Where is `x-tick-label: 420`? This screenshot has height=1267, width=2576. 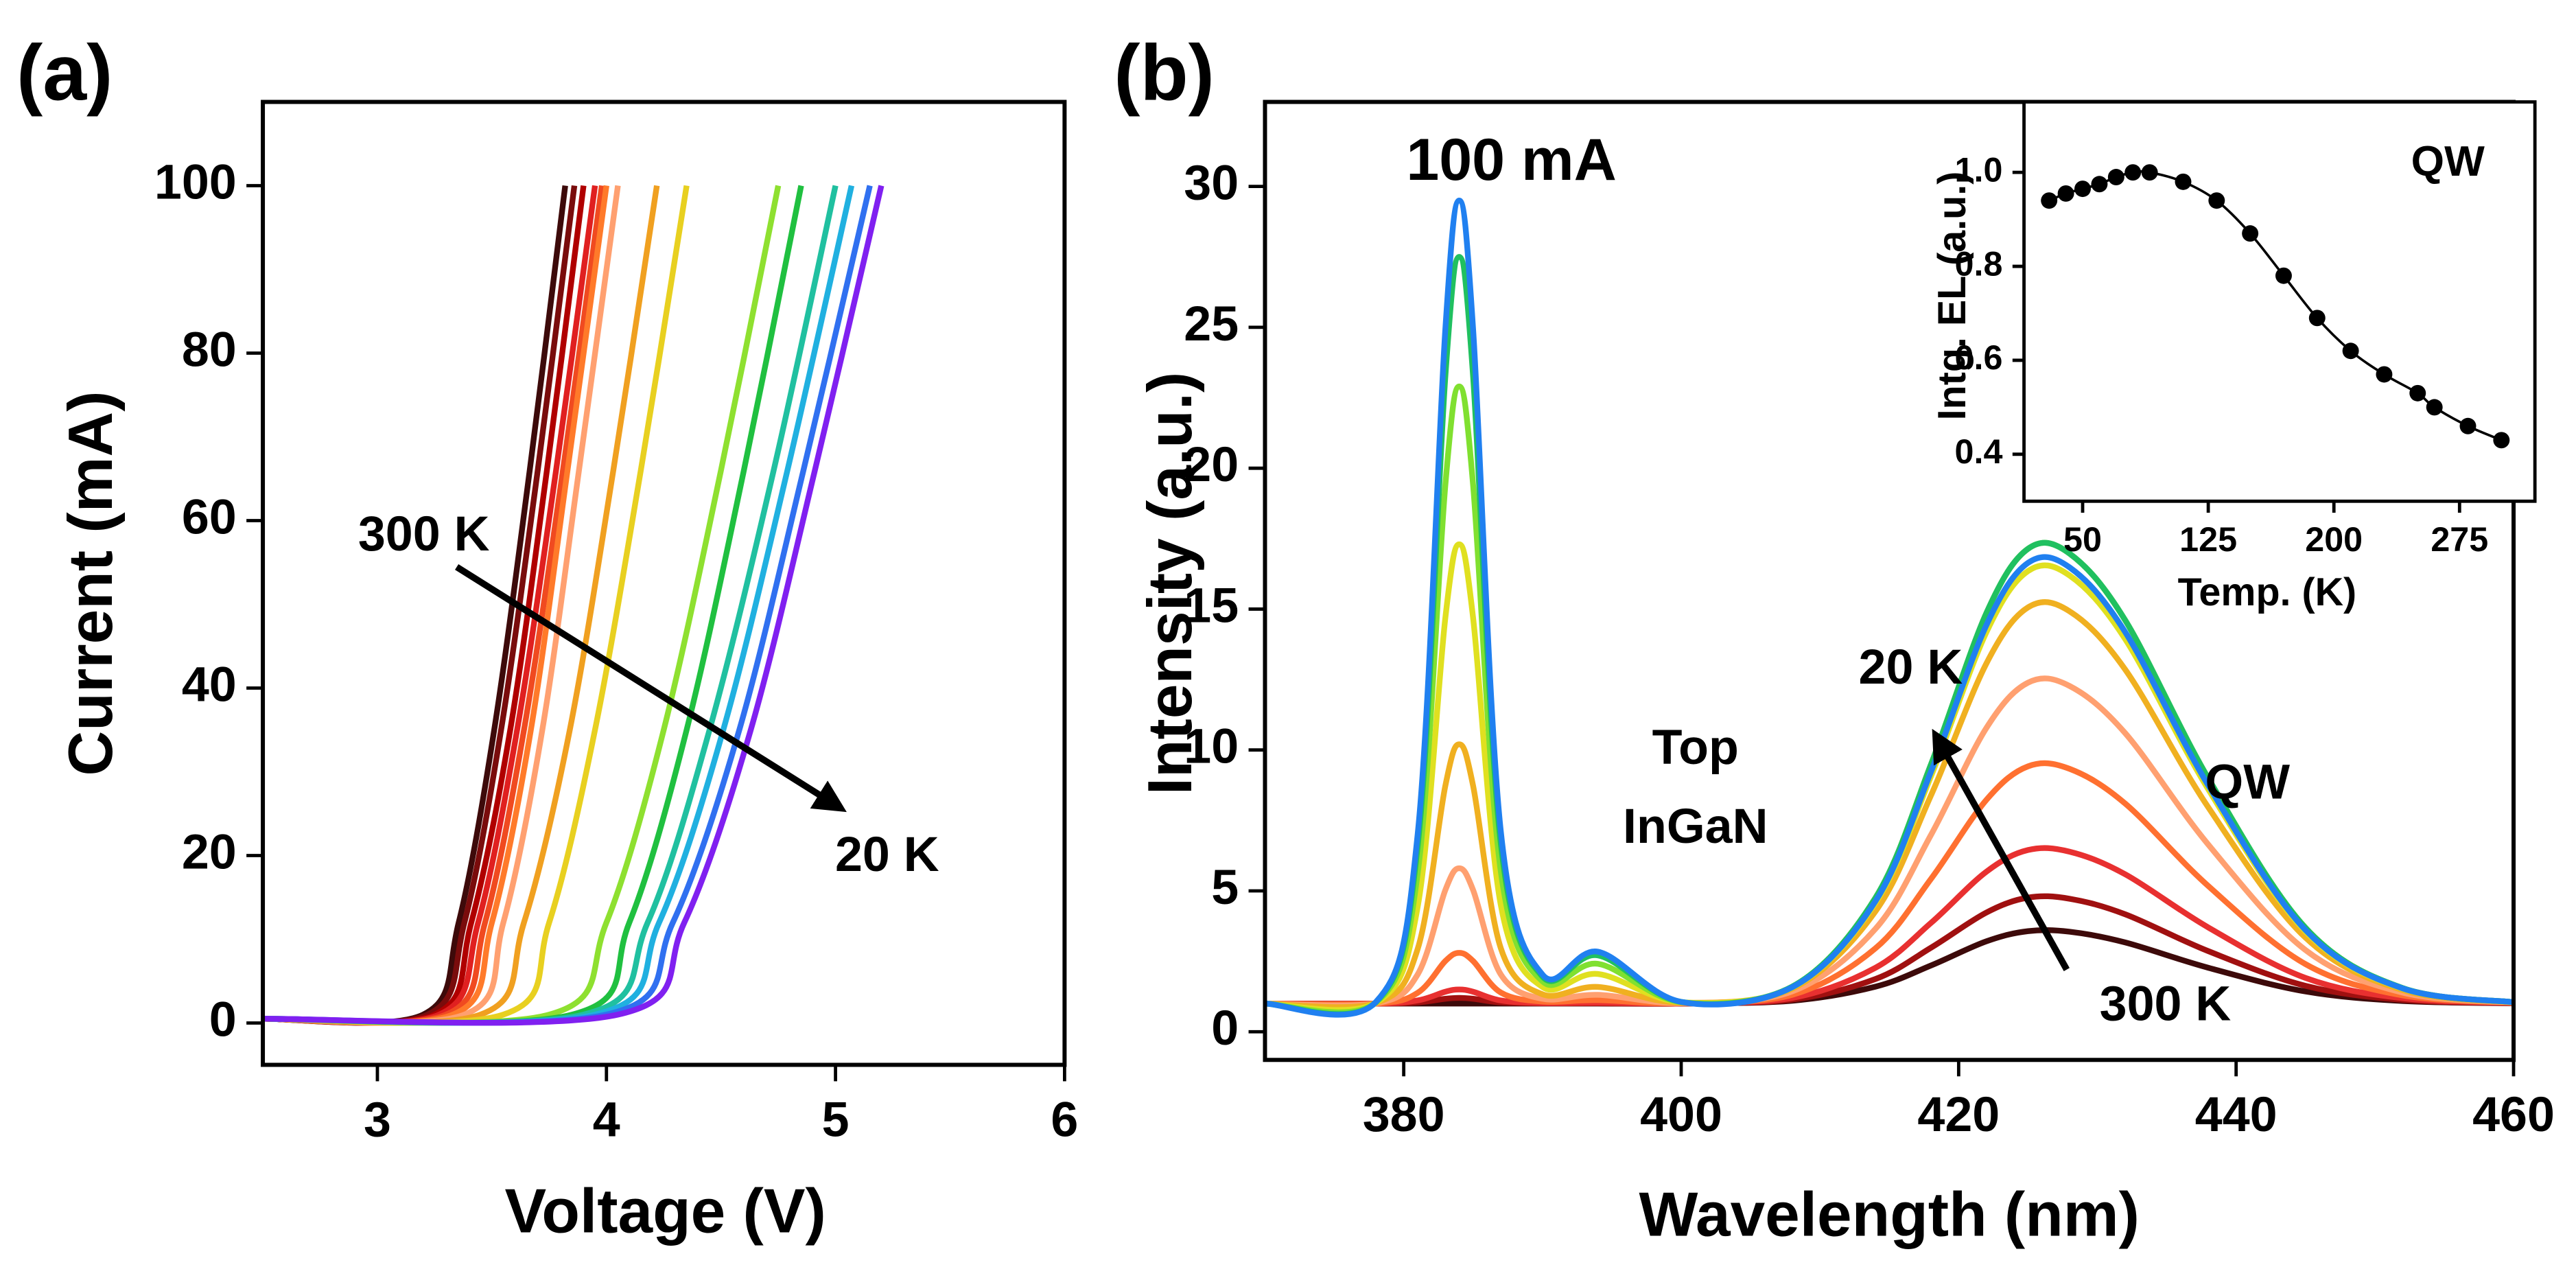
x-tick-label: 420 is located at coordinates (1958, 1114).